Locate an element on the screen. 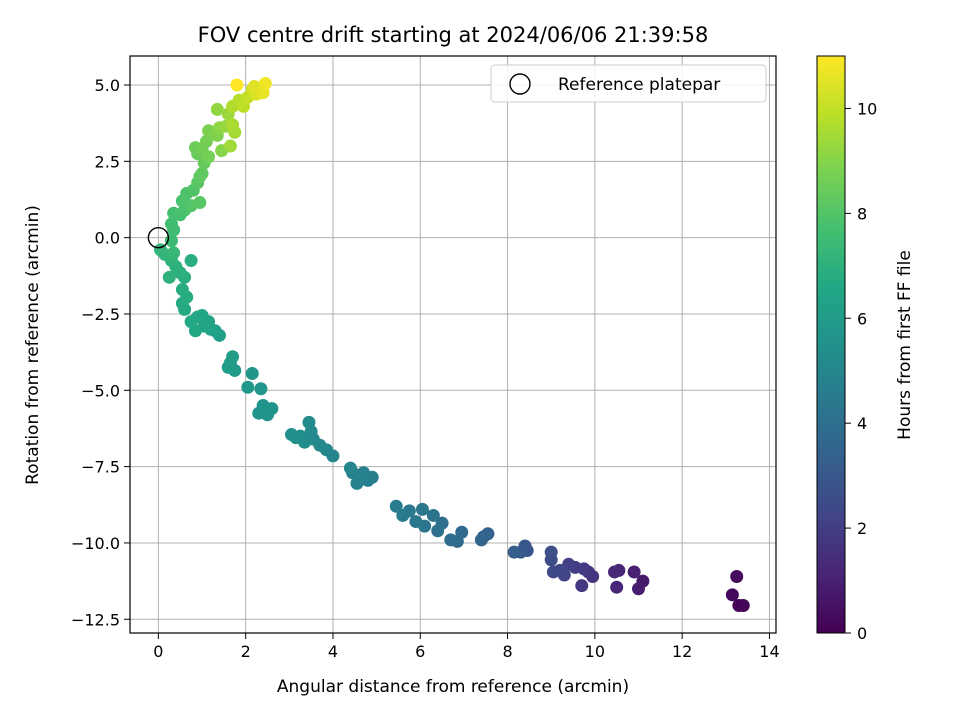 This screenshot has width=960, height=720. x-tick-label: 12 is located at coordinates (682, 651).